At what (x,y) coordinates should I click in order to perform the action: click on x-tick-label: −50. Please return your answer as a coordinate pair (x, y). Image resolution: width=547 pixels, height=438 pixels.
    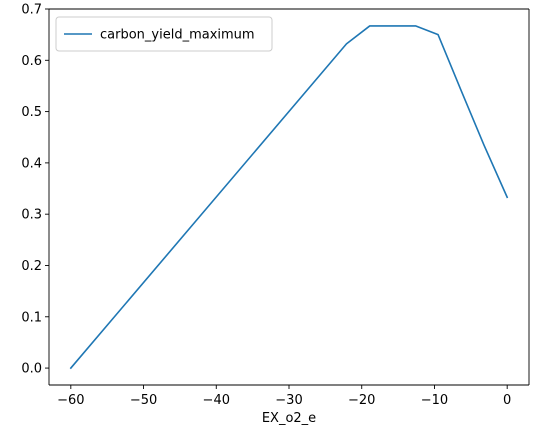
    Looking at the image, I should click on (143, 400).